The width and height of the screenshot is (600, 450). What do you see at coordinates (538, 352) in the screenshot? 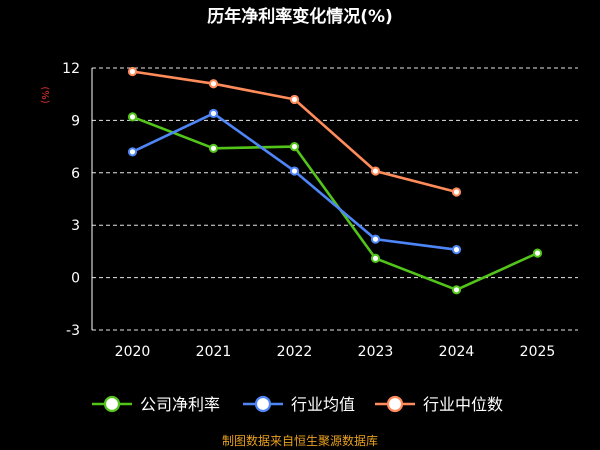
I see `x-tick-label: 2025` at bounding box center [538, 352].